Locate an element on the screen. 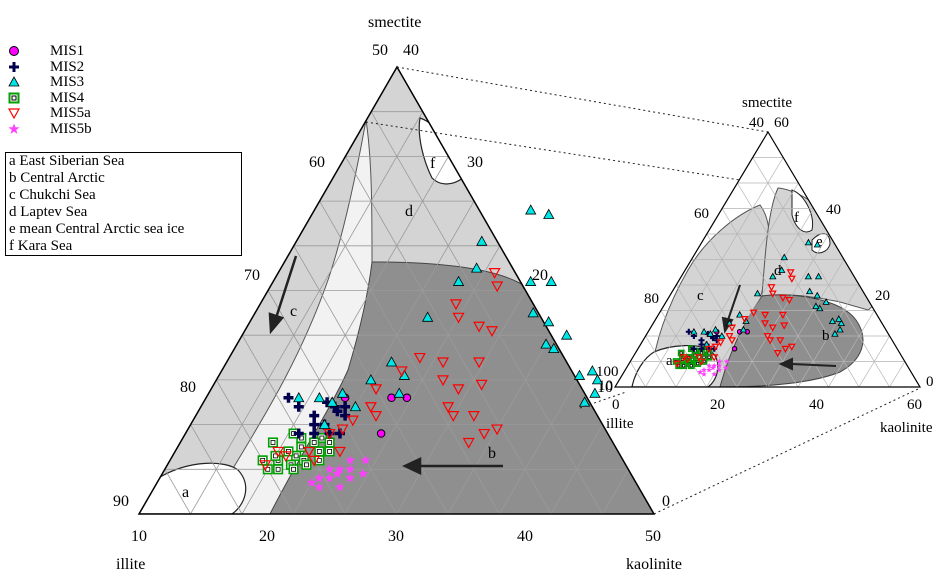 The width and height of the screenshot is (946, 574). legend-label: MIS5a is located at coordinates (70, 113).